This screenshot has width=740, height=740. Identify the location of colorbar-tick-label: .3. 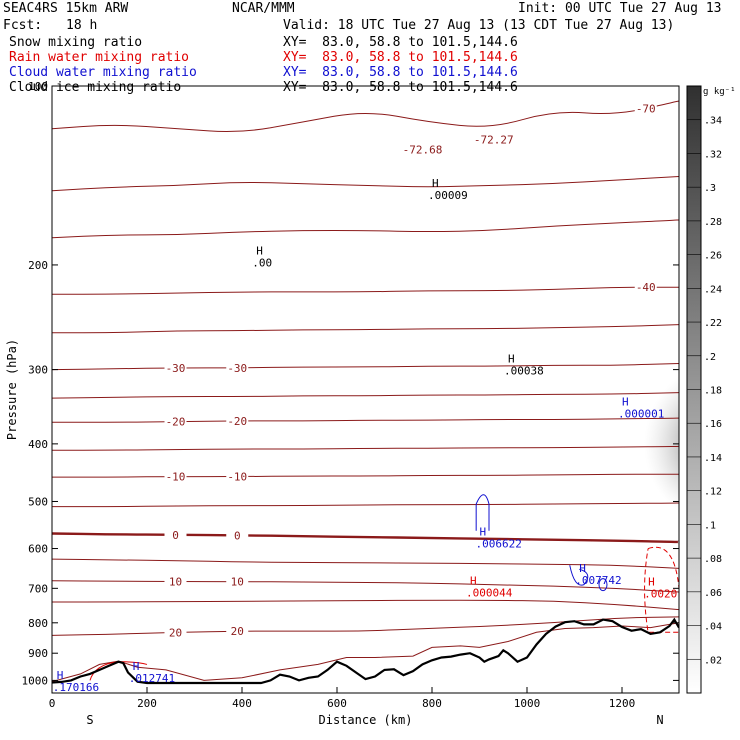
(710, 188).